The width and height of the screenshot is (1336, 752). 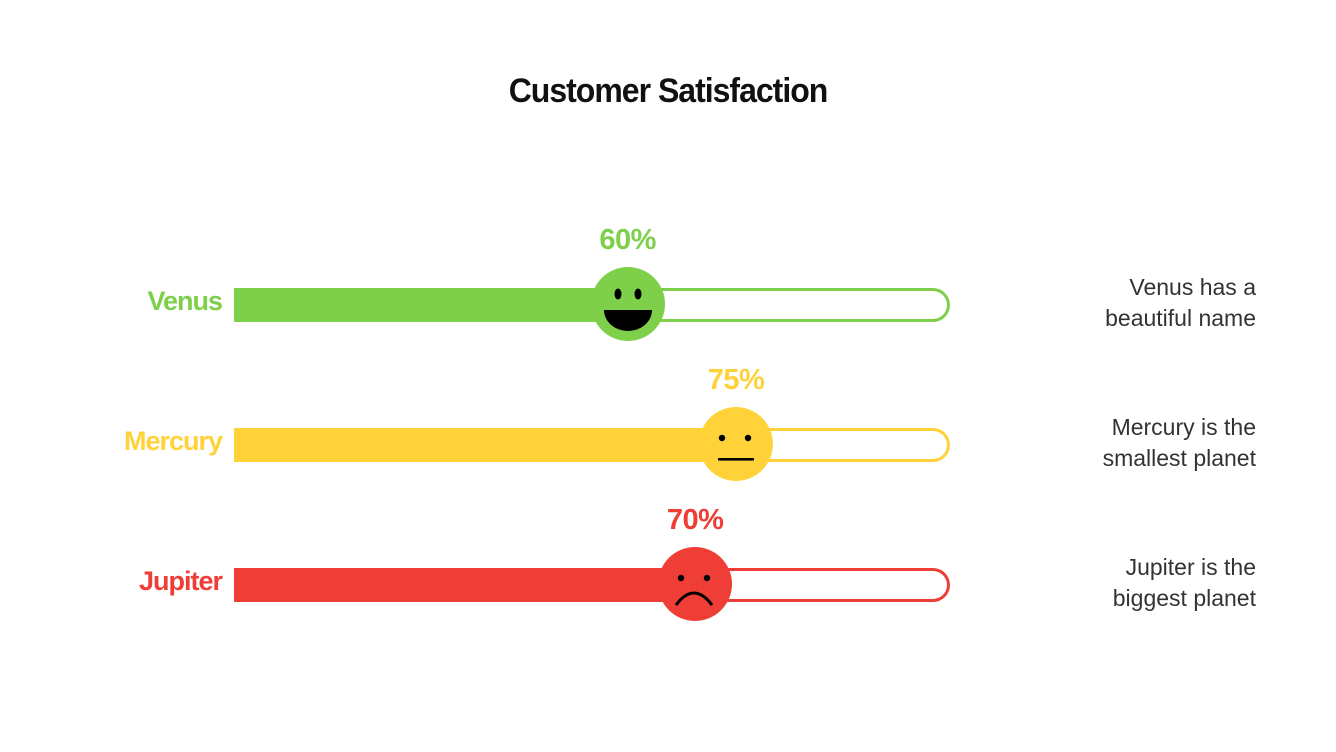 I want to click on neutral-face-icon, so click(x=736, y=444).